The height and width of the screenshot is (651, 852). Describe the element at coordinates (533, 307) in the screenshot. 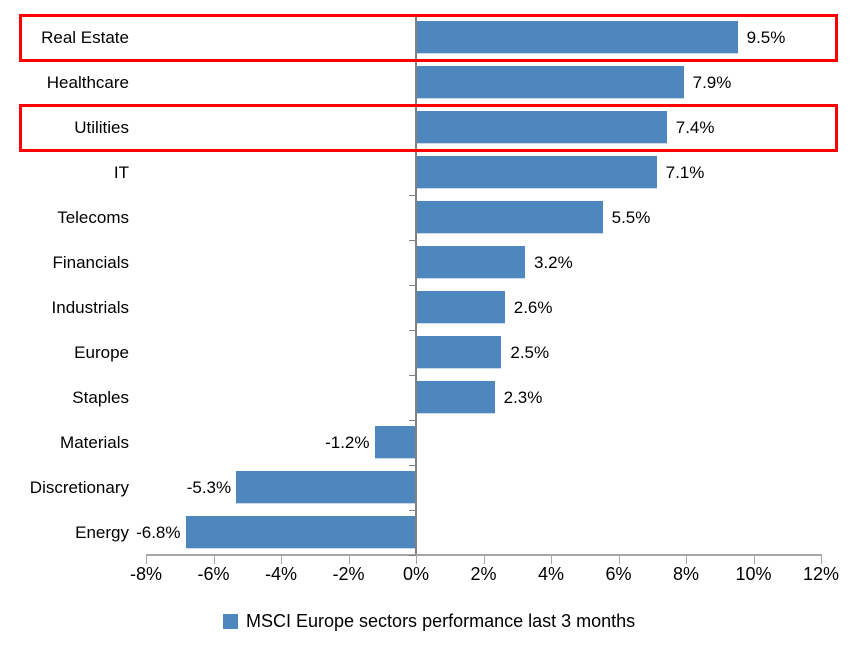

I see `data-label: 2.6%` at that location.